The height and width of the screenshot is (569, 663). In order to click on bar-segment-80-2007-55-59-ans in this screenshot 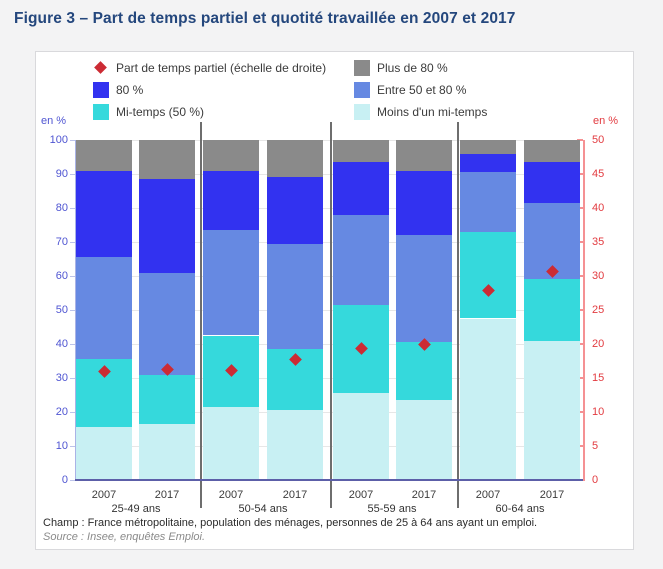, I will do `click(361, 188)`.